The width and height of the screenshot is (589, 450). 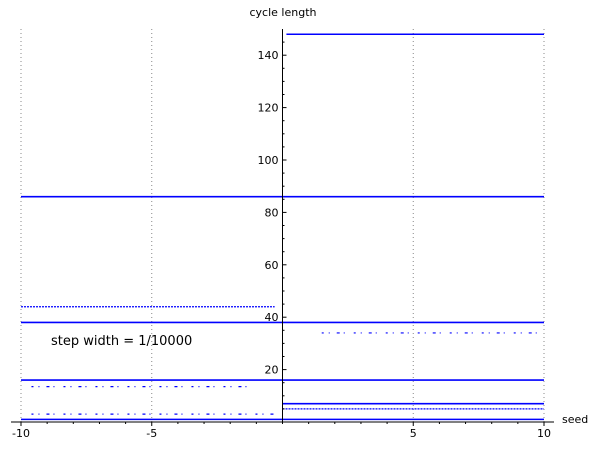 I want to click on x-tick-label-0: -10, so click(x=21, y=433).